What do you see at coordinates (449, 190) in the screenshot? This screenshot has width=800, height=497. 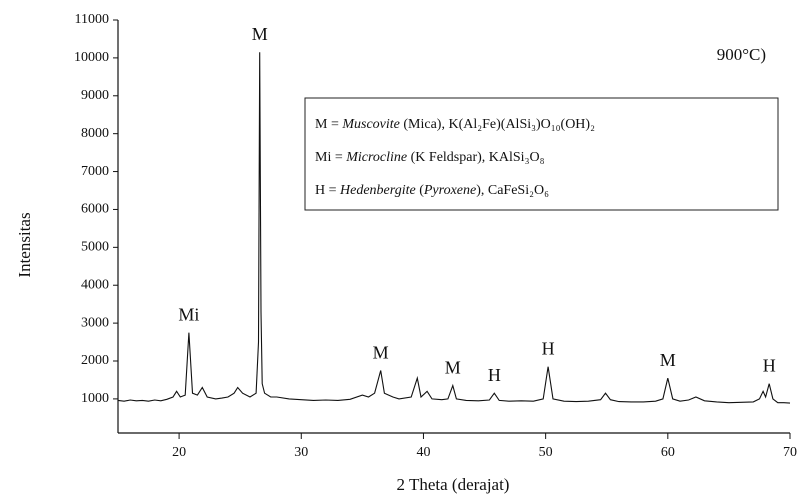 I see `legend-text-part: Pyroxene` at bounding box center [449, 190].